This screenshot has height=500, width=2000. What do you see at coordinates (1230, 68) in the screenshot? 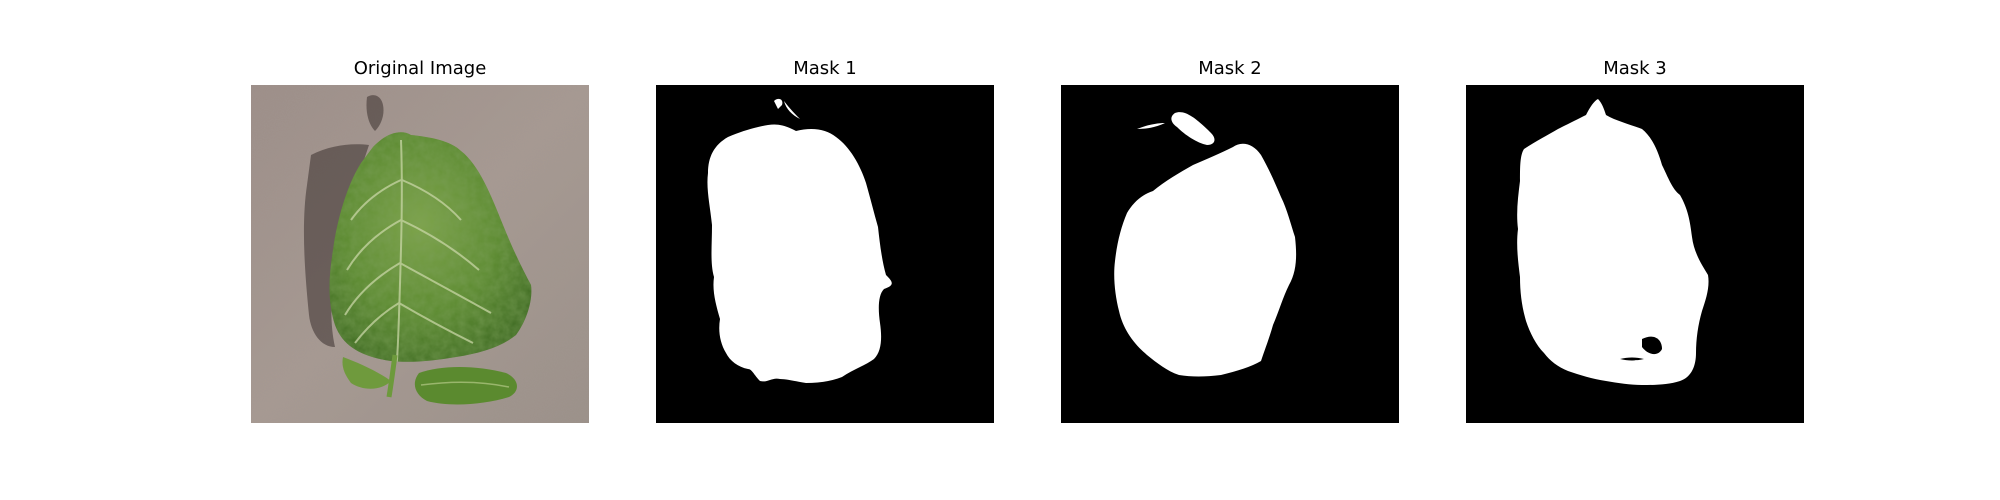
I see `panel-title: Mask 2` at bounding box center [1230, 68].